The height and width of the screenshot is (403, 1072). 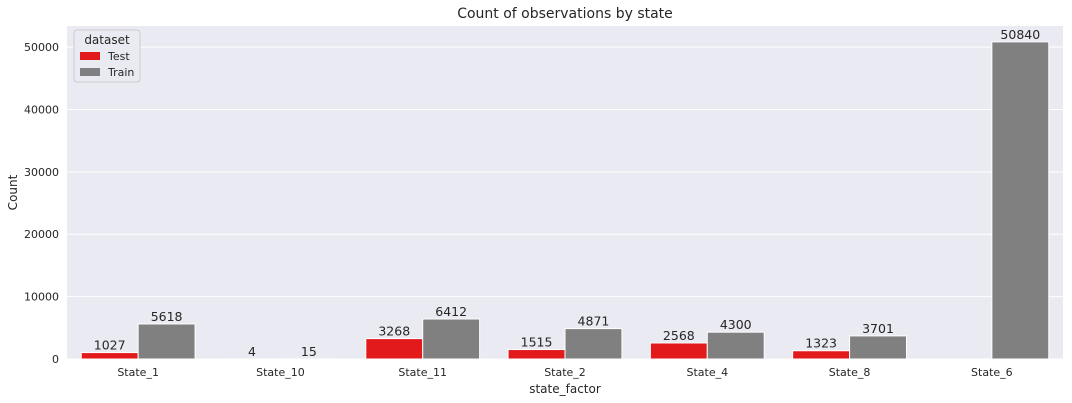 I want to click on bar-value-label: 15, so click(x=309, y=351).